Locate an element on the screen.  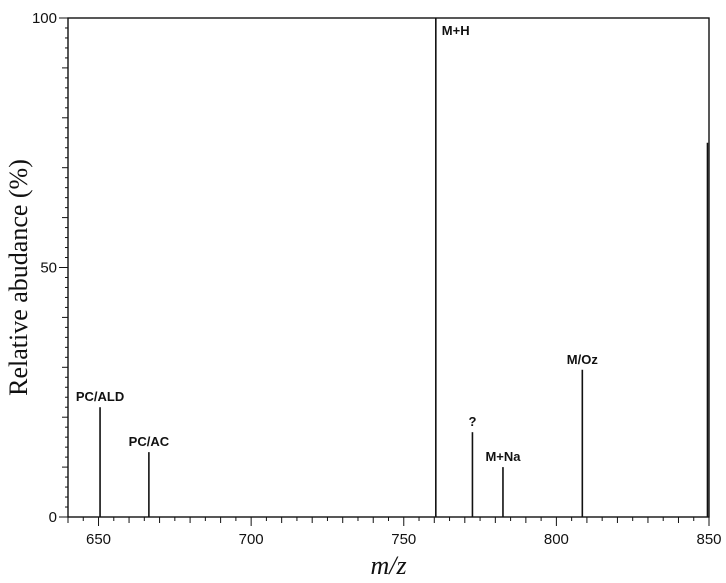
y-tick-label: 100 is located at coordinates (44, 18).